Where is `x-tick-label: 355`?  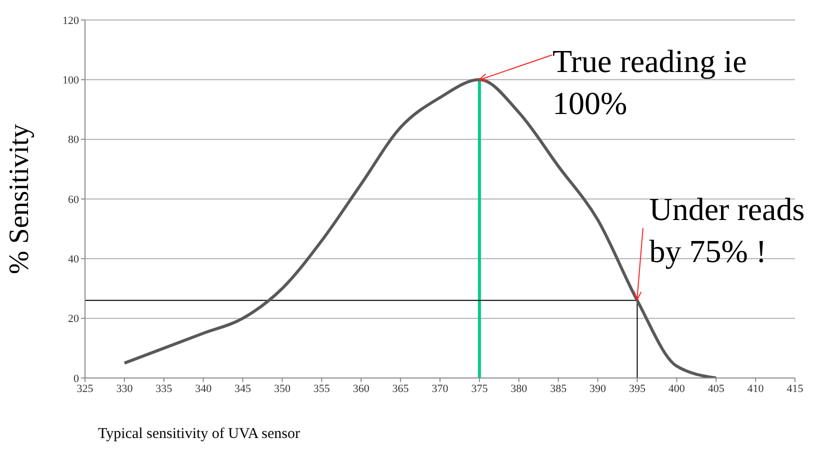 x-tick-label: 355 is located at coordinates (321, 388).